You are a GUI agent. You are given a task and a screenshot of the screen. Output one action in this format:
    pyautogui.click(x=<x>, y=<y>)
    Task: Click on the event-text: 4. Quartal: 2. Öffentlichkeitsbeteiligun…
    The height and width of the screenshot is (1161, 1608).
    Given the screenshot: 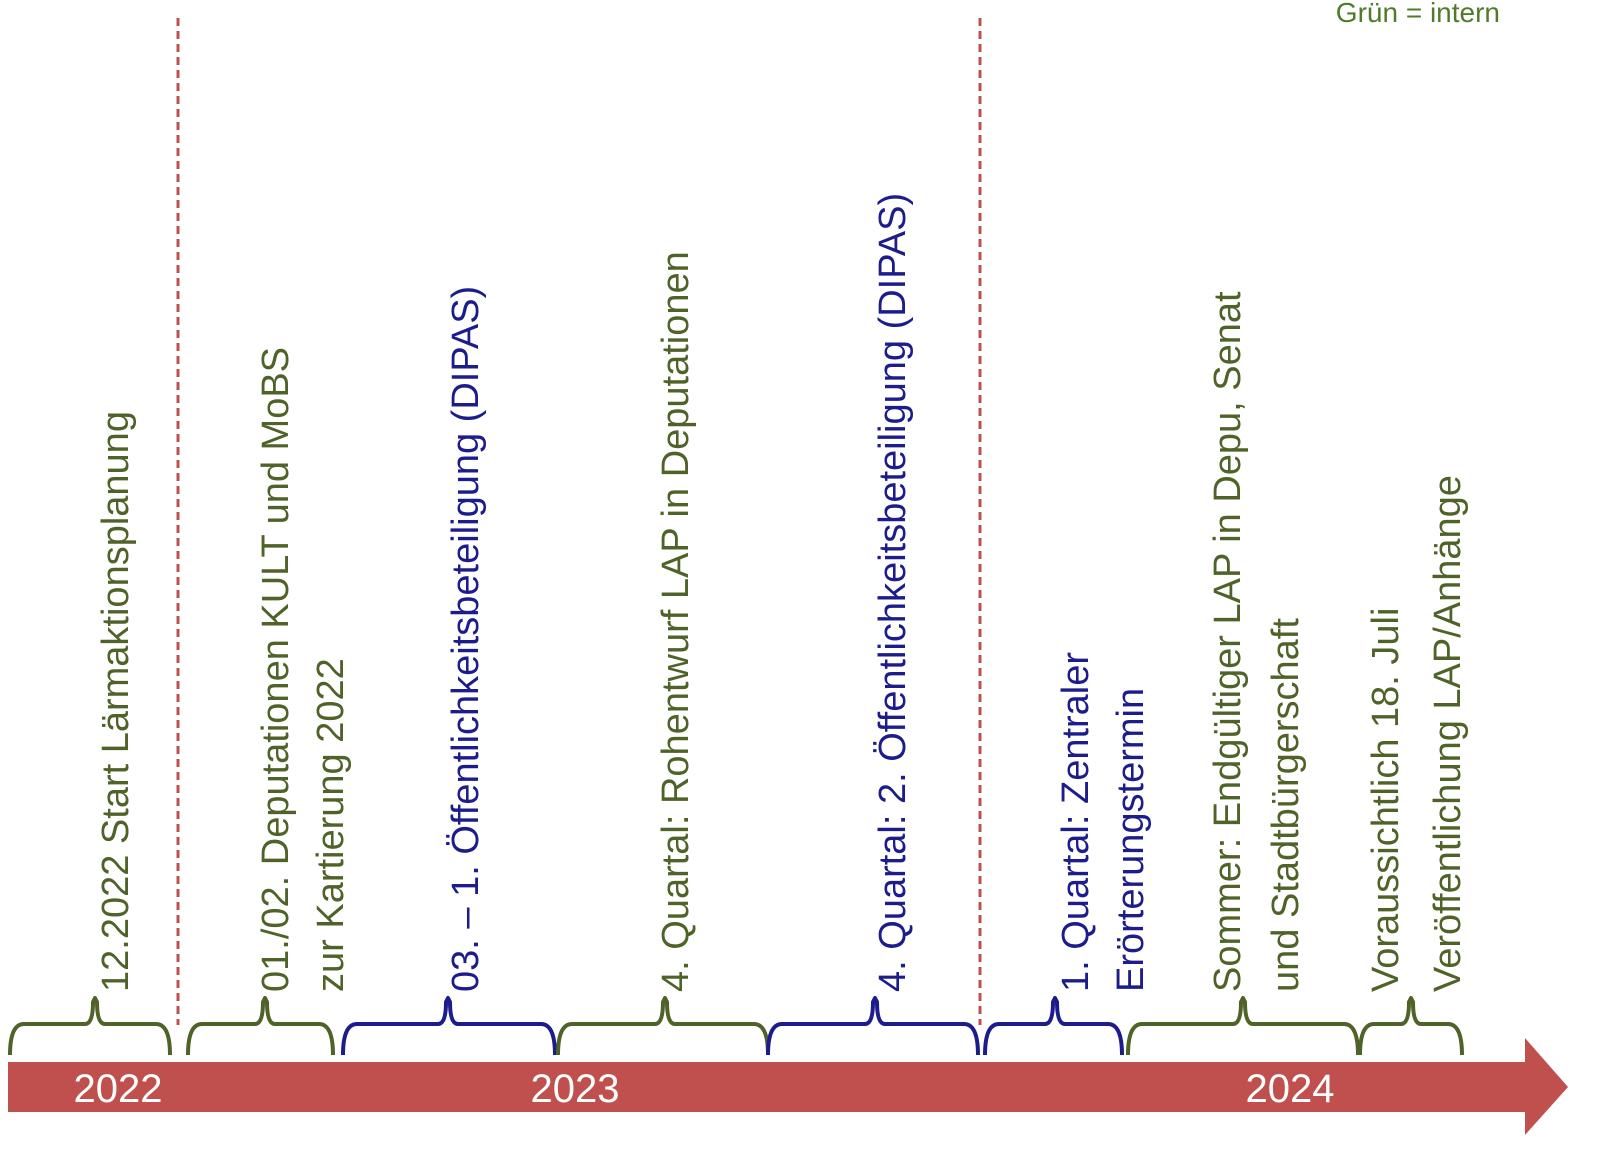 What is the action you would take?
    pyautogui.click(x=893, y=592)
    